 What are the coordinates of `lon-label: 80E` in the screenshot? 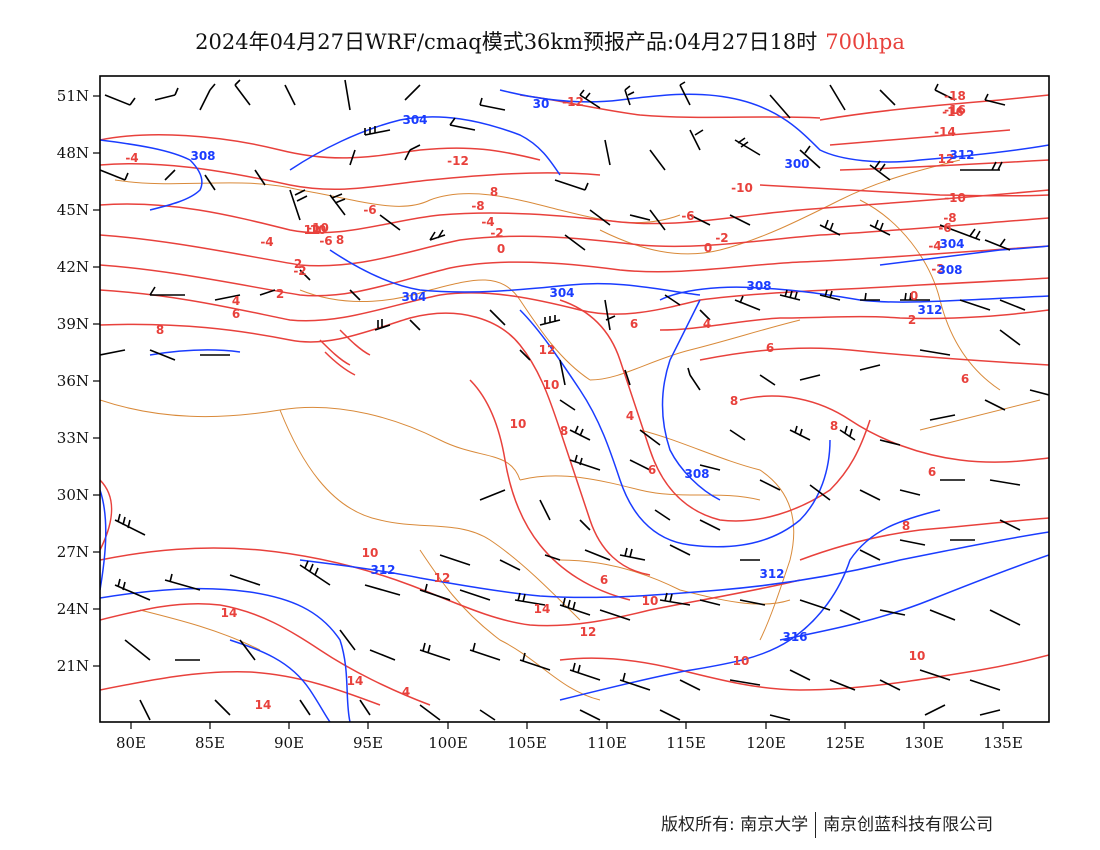 It's located at (131, 743).